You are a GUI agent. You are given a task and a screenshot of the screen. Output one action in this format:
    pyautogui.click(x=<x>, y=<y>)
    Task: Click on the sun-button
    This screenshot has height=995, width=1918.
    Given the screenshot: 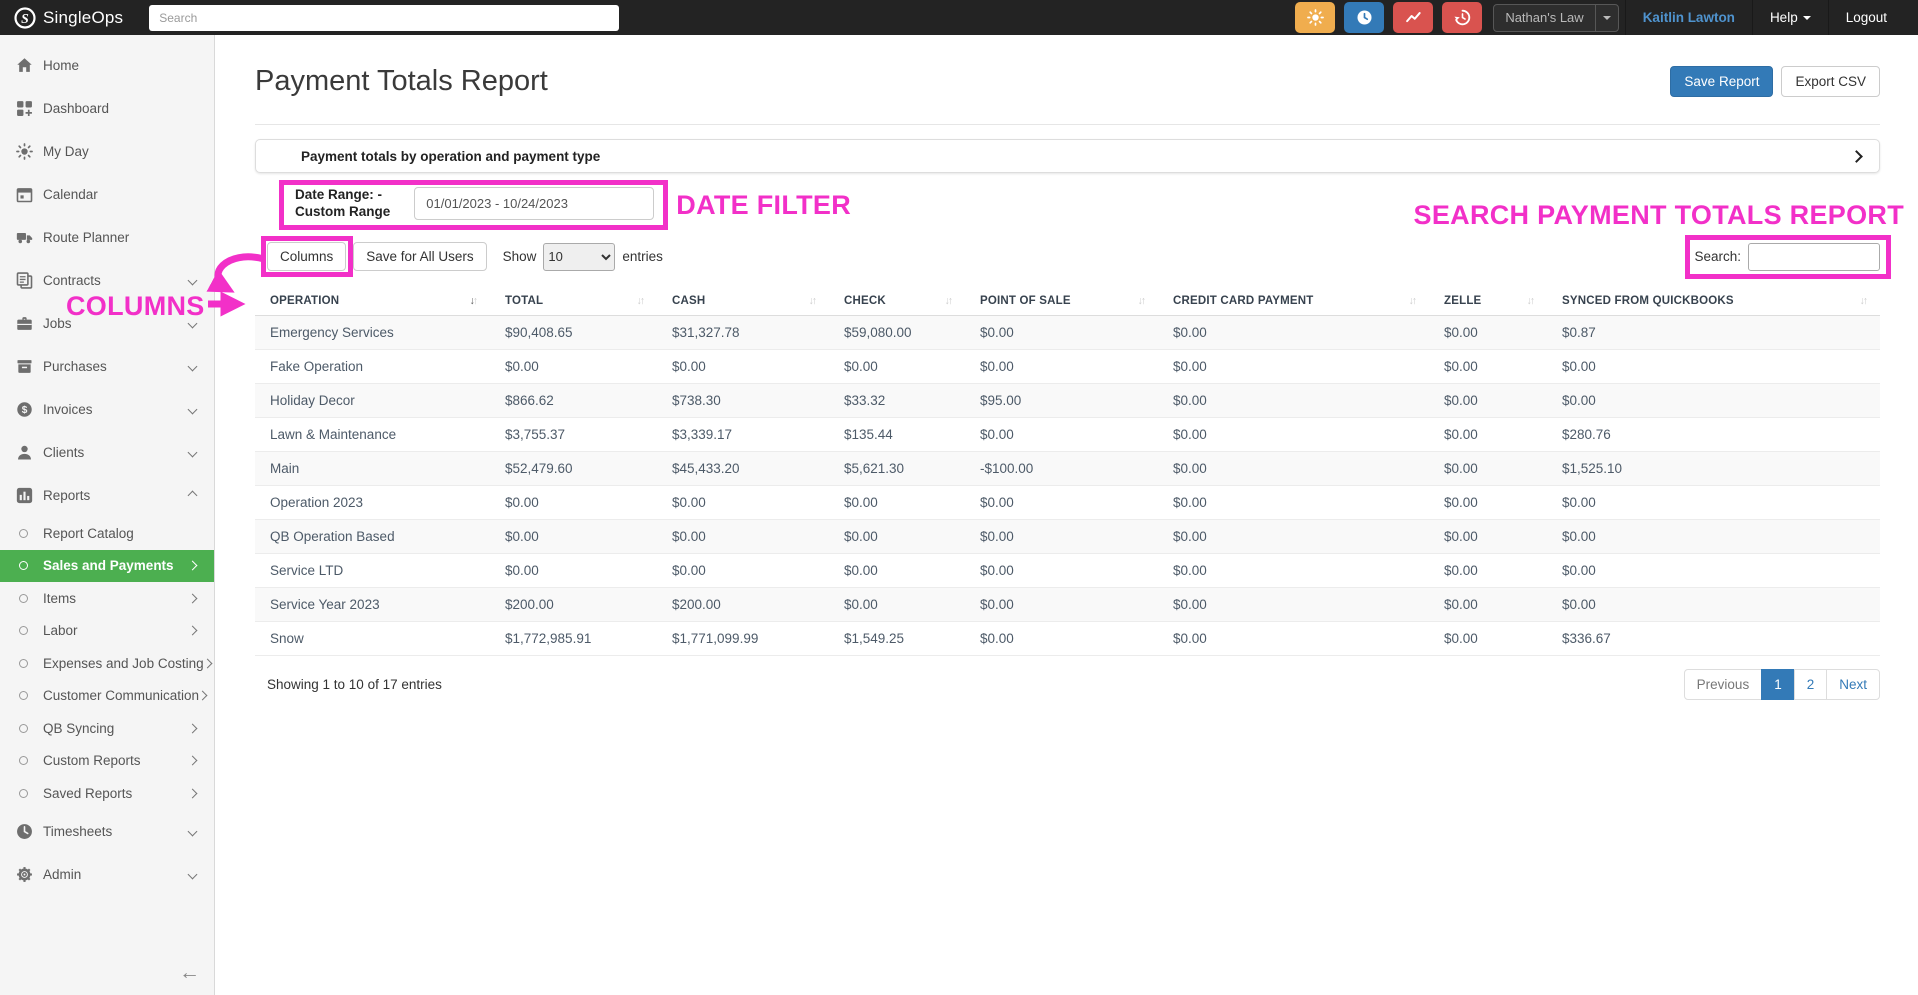 What is the action you would take?
    pyautogui.click(x=1315, y=17)
    